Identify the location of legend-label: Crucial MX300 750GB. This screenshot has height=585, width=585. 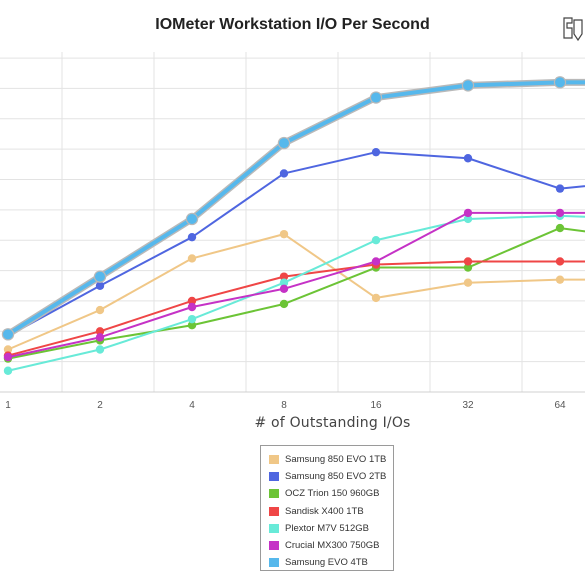
(332, 546).